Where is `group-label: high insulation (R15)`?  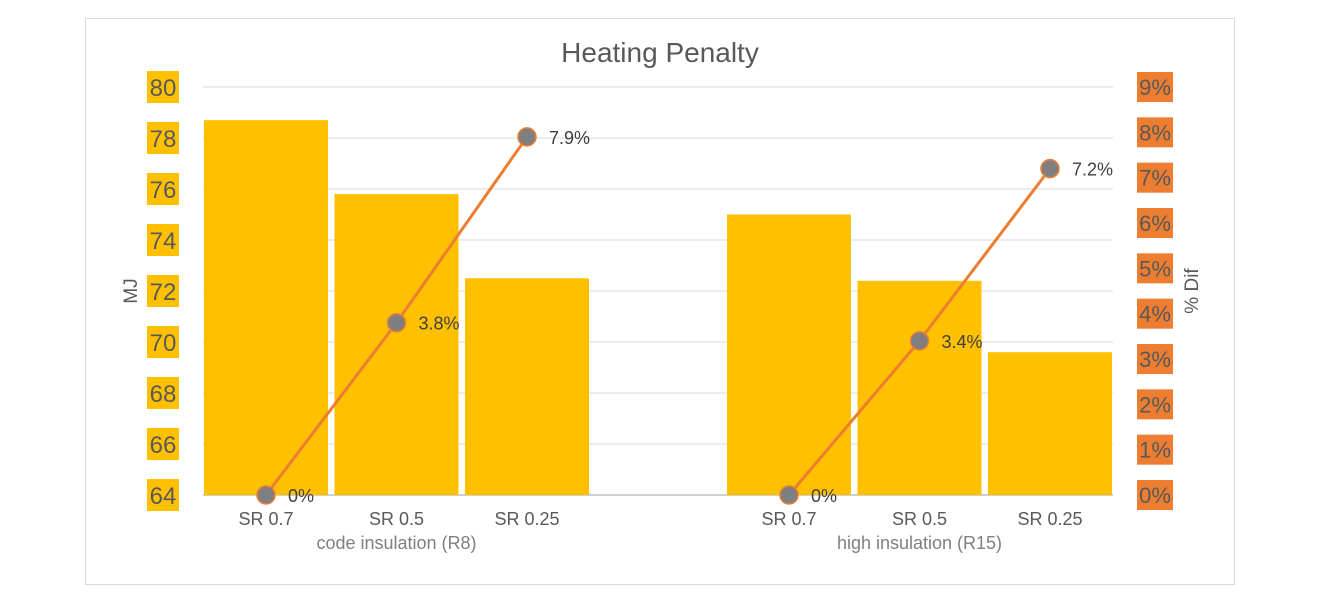
group-label: high insulation (R15) is located at coordinates (919, 543).